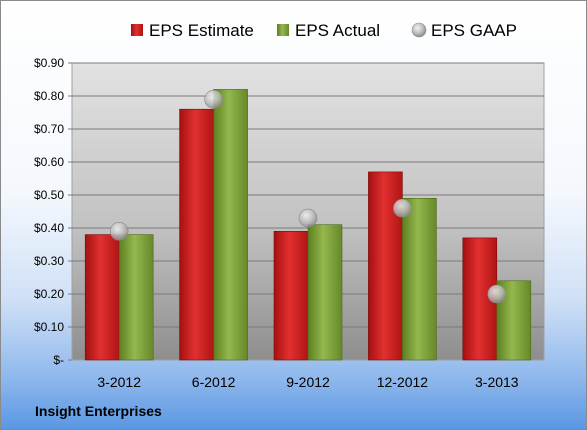 This screenshot has height=430, width=587. What do you see at coordinates (419, 30) in the screenshot?
I see `legend-eps-gaap-swatch` at bounding box center [419, 30].